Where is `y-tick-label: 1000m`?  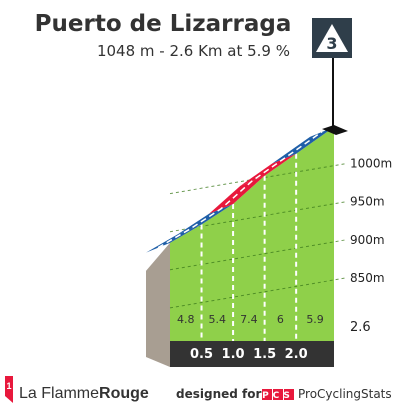
y-tick-label: 1000m is located at coordinates (371, 164).